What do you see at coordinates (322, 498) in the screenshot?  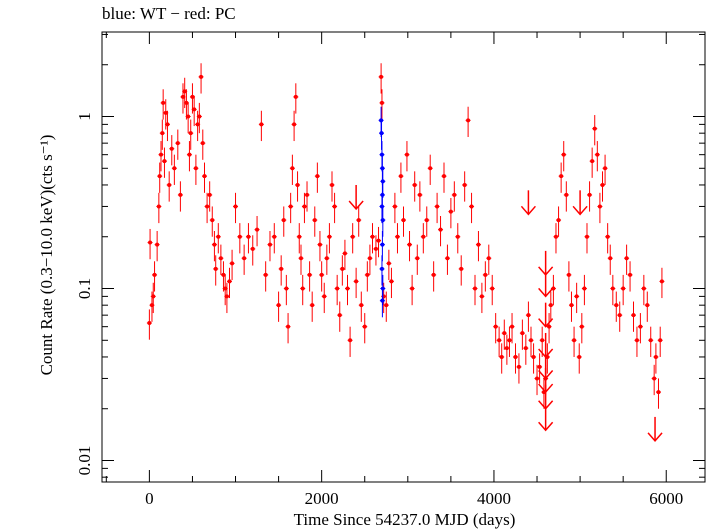 I see `x-tick-label: 2000` at bounding box center [322, 498].